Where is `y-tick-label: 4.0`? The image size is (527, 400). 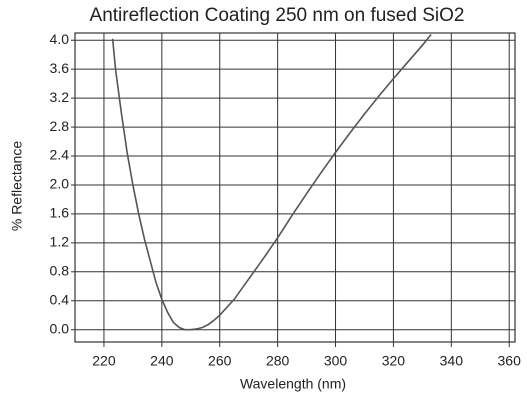
y-tick-label: 4.0 is located at coordinates (60, 39).